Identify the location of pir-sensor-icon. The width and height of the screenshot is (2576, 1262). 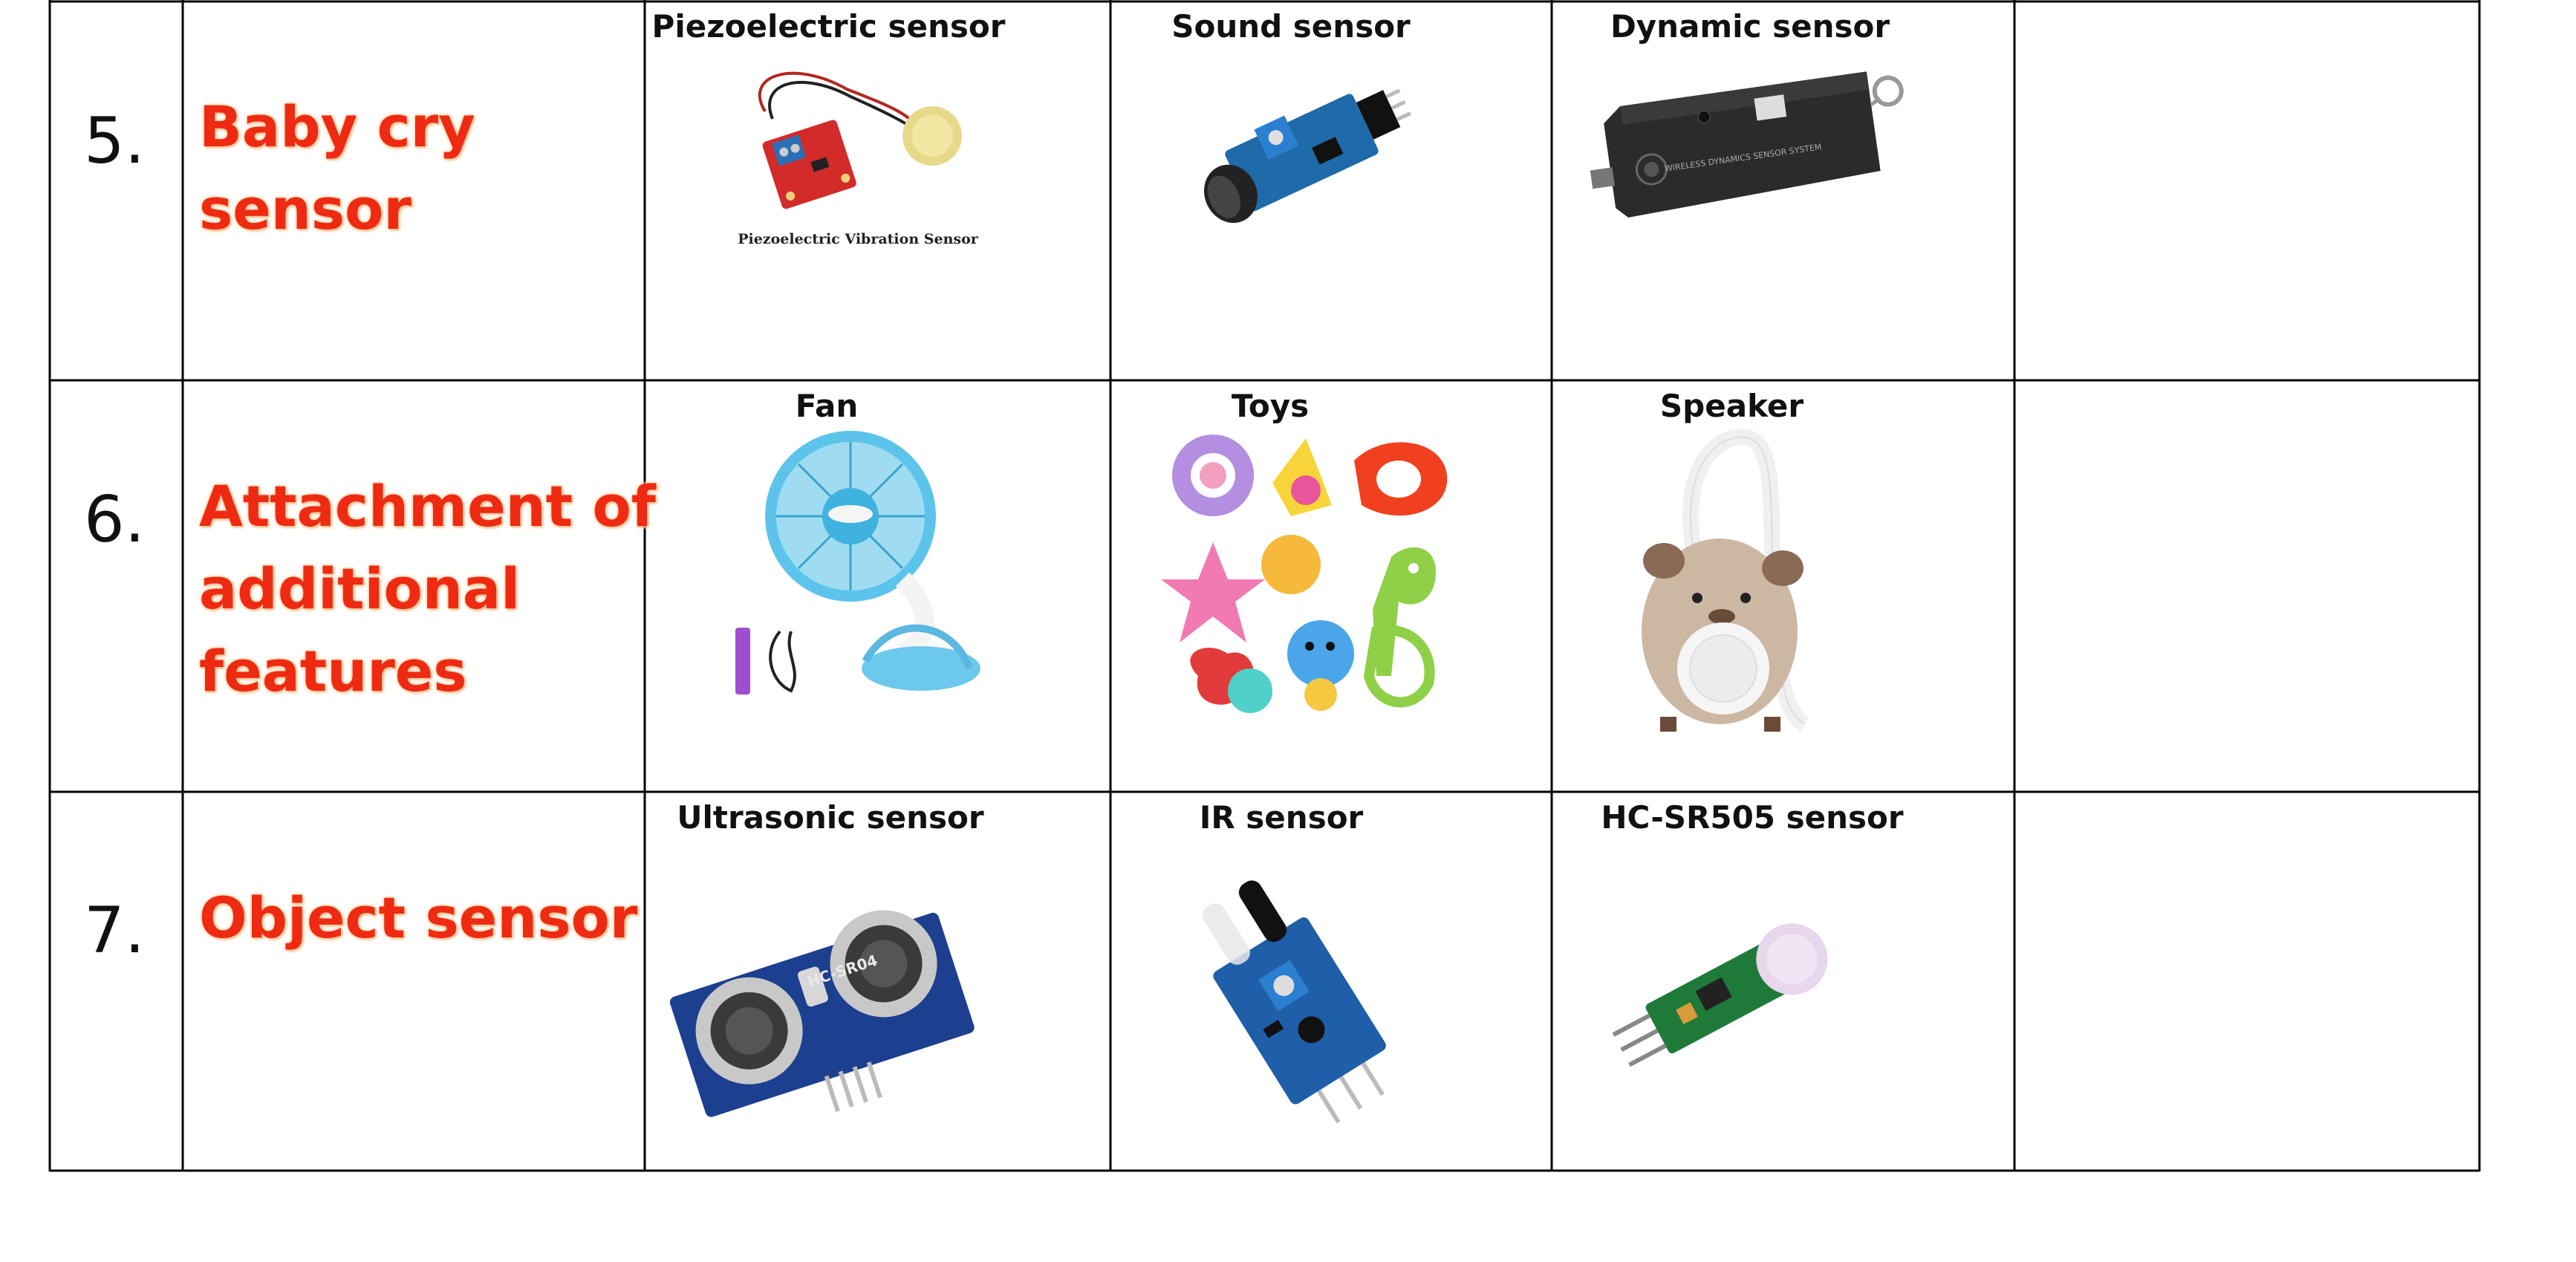
(1727, 995).